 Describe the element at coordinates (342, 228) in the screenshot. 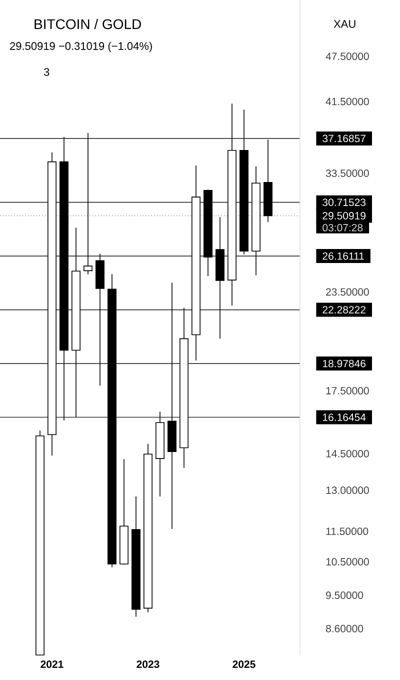

I see `text: 03:07:28` at that location.